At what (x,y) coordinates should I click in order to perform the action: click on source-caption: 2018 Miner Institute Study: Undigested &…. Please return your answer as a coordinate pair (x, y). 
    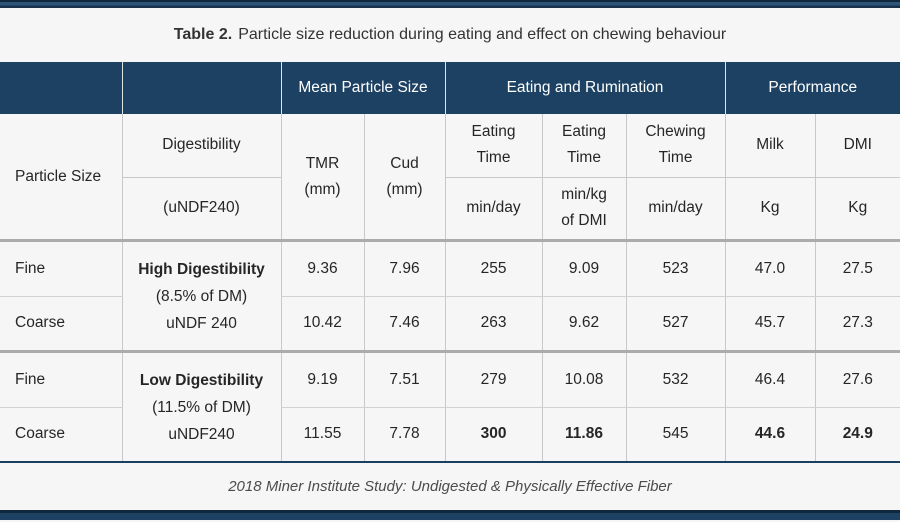
    Looking at the image, I should click on (450, 485).